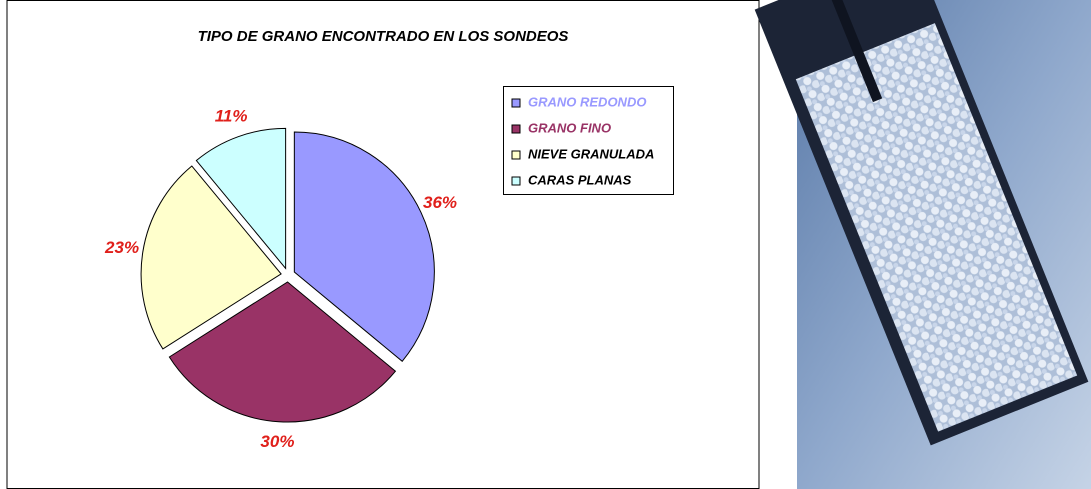 This screenshot has height=489, width=1091. I want to click on legend-label: NIEVE GRANULADA, so click(591, 153).